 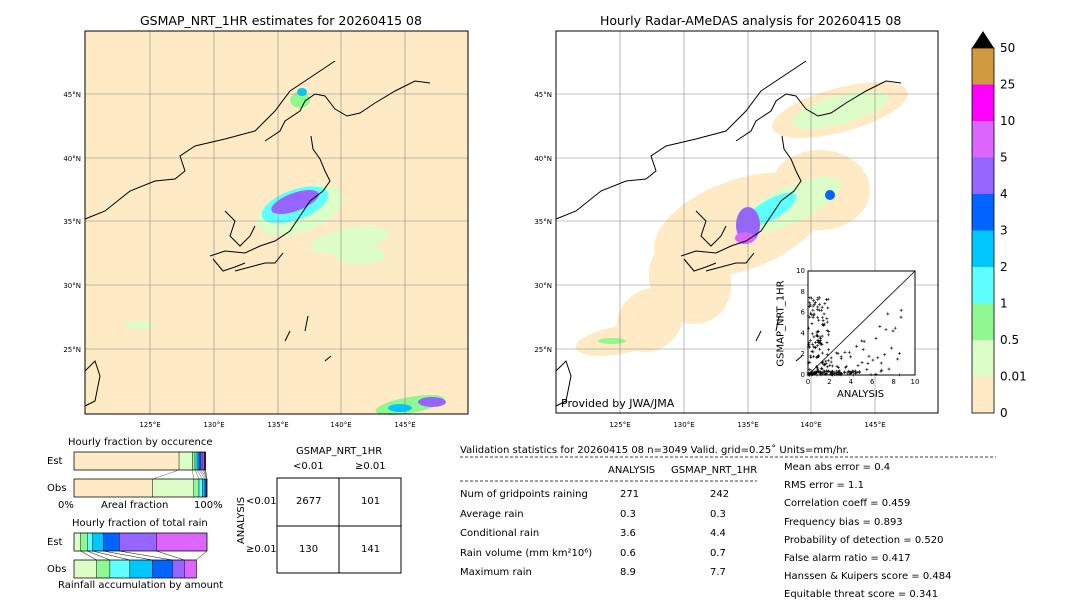 What do you see at coordinates (893, 382) in the screenshot?
I see `scatter-x-tick: 8` at bounding box center [893, 382].